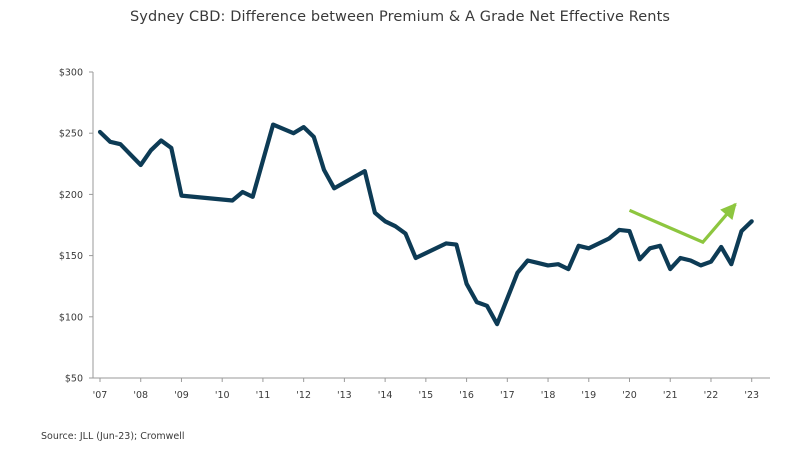 The height and width of the screenshot is (458, 800). I want to click on x-tick-label: '15, so click(426, 395).